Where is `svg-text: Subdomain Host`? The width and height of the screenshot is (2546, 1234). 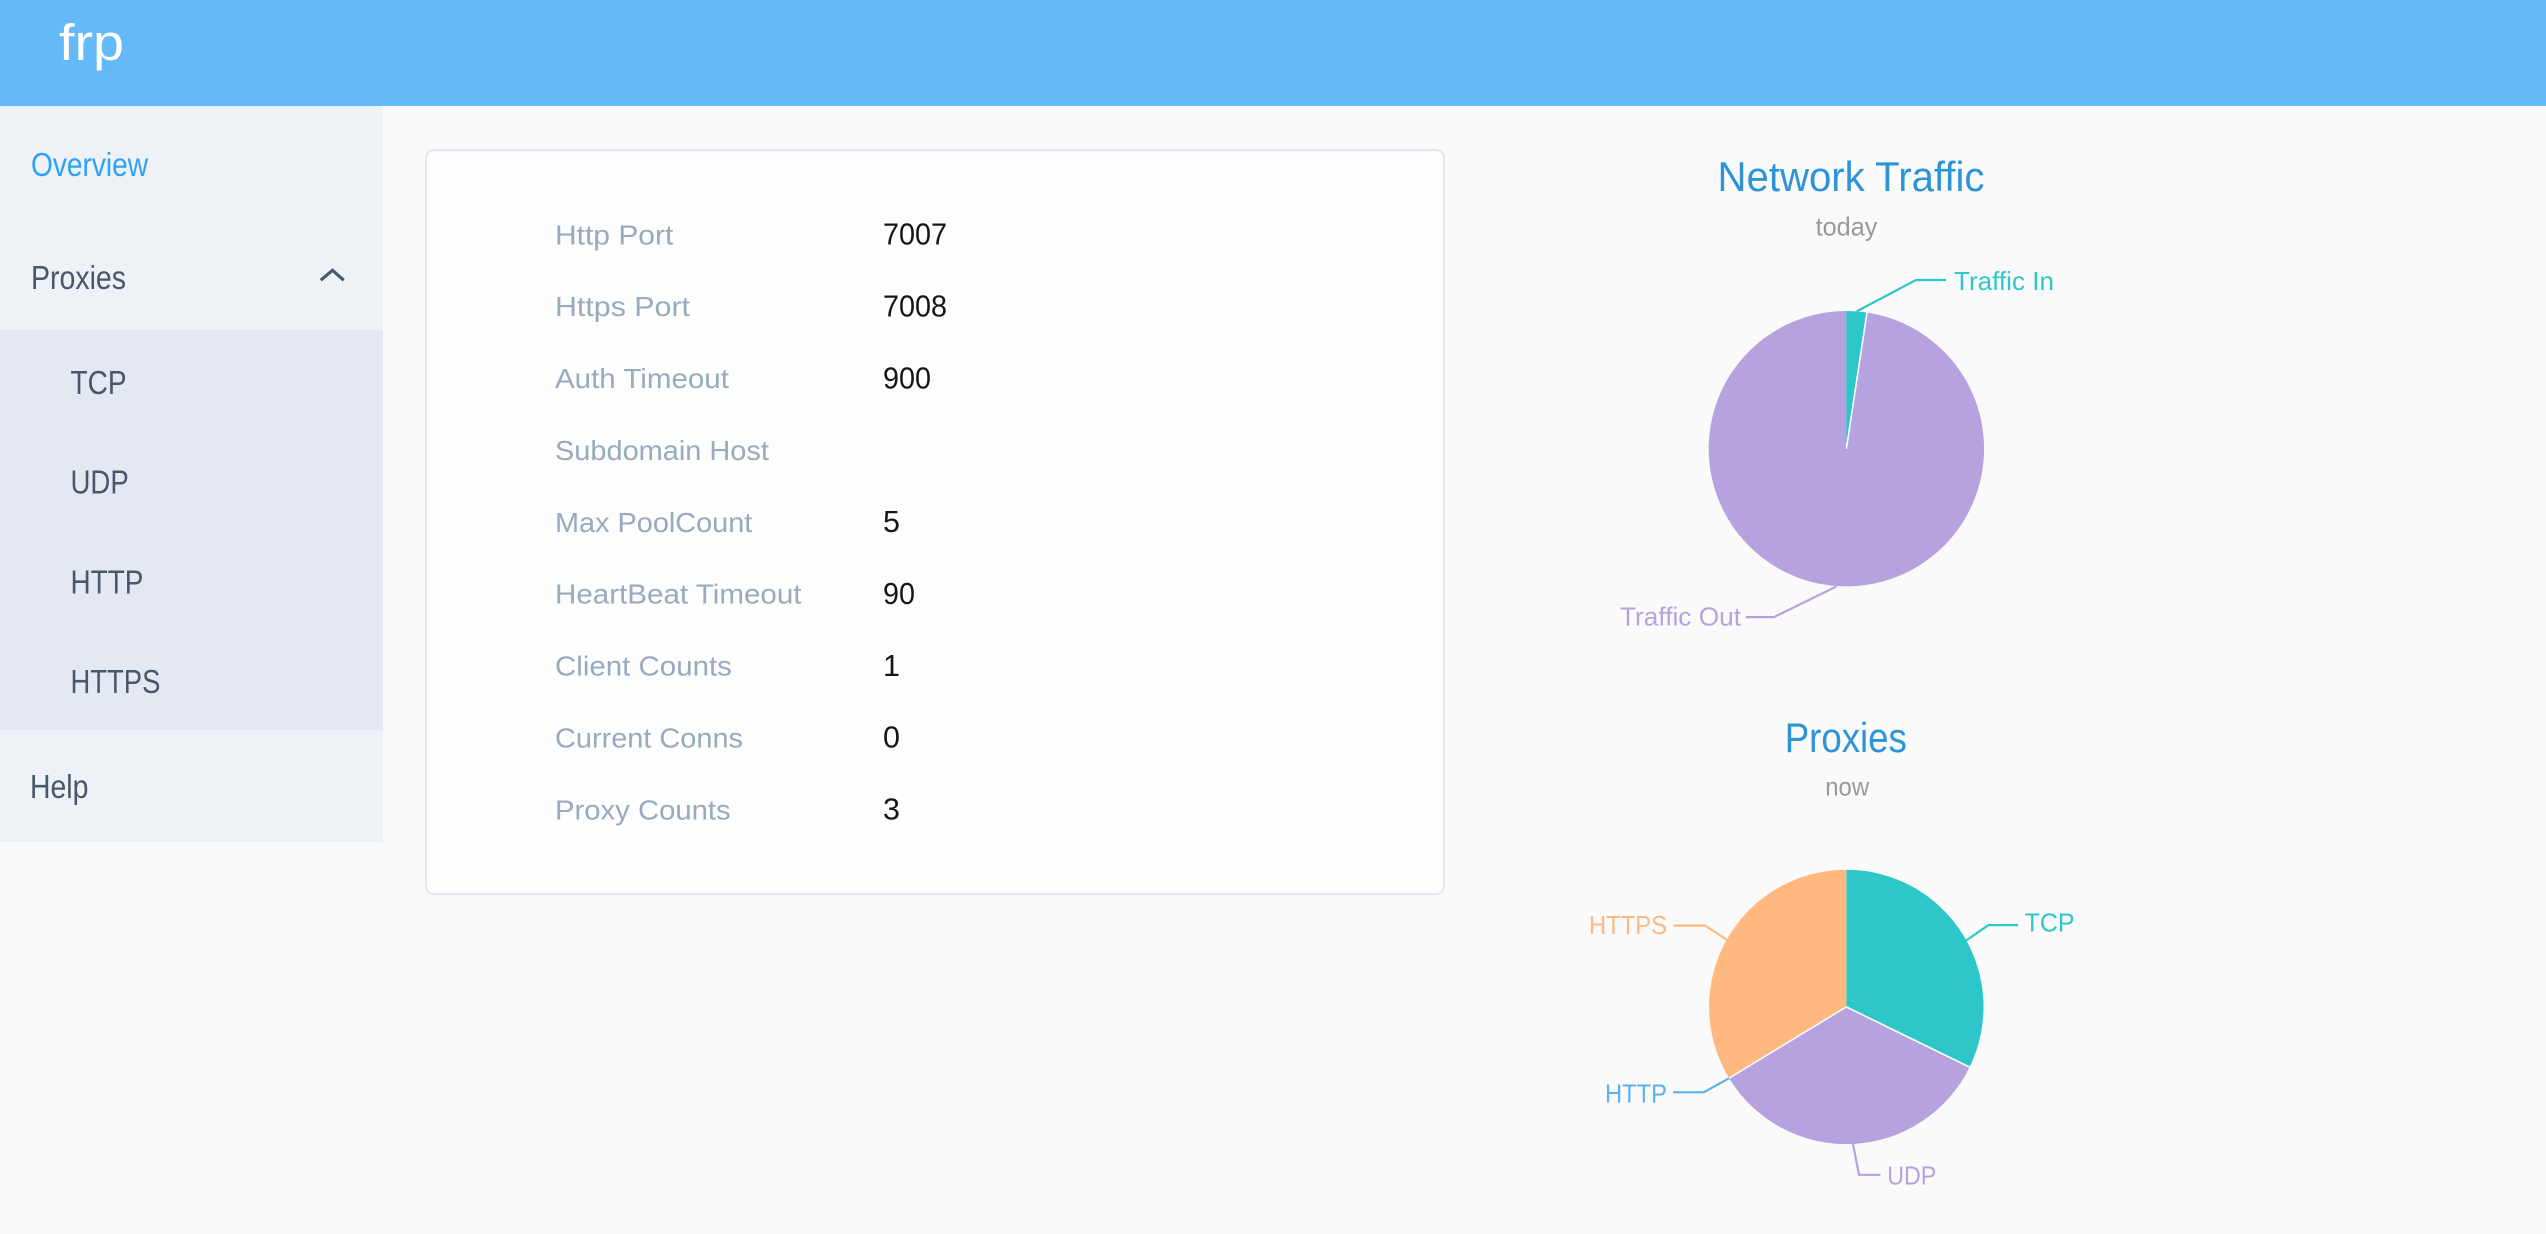
svg-text: Subdomain Host is located at coordinates (662, 450).